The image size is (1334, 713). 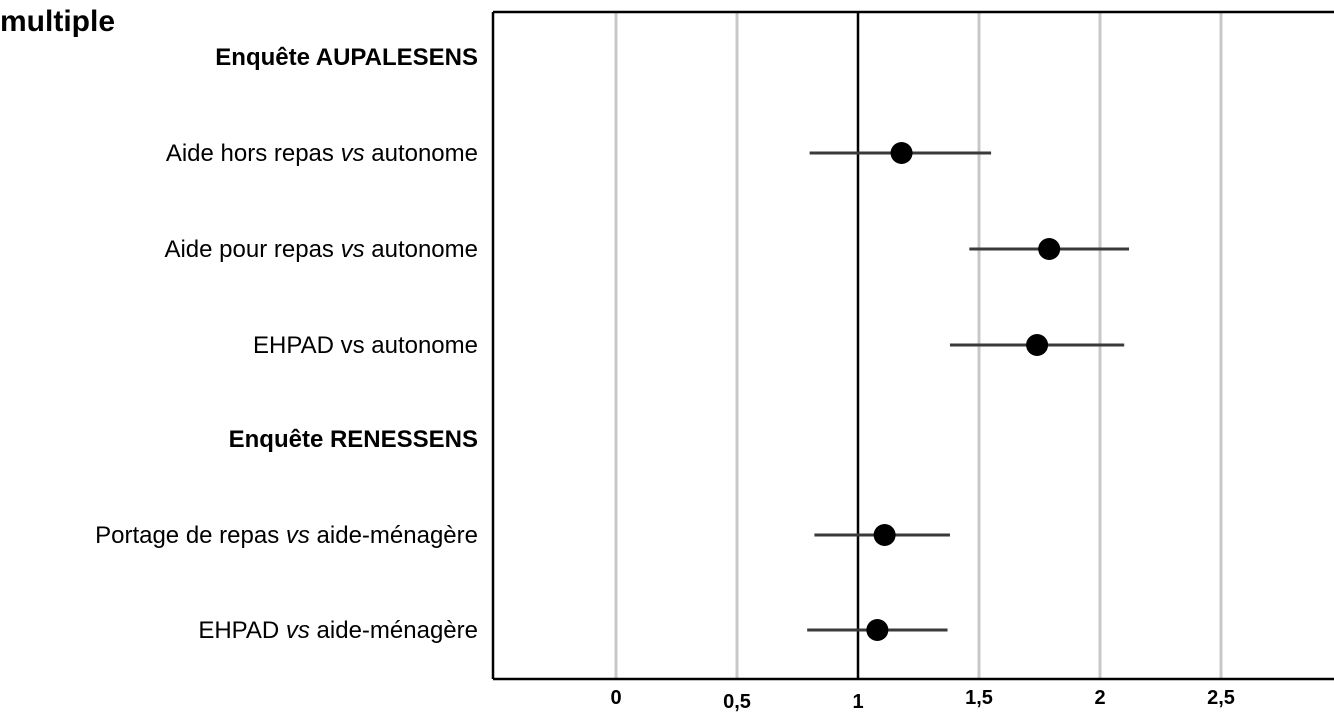 I want to click on section-header: Enquête AUPALESENS, so click(x=346, y=57).